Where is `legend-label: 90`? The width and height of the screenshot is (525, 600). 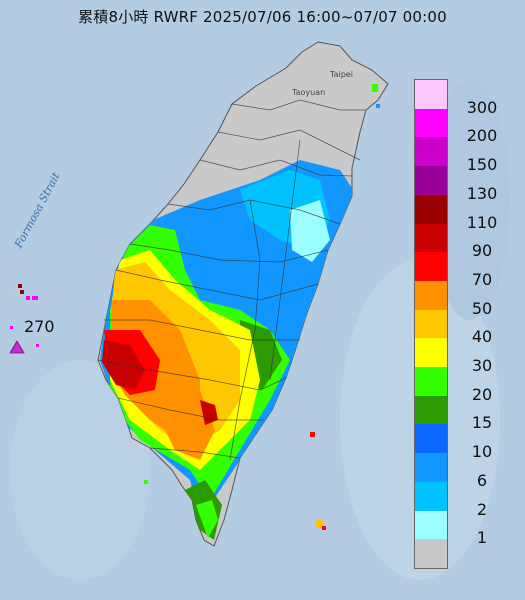 legend-label: 90 is located at coordinates (482, 251).